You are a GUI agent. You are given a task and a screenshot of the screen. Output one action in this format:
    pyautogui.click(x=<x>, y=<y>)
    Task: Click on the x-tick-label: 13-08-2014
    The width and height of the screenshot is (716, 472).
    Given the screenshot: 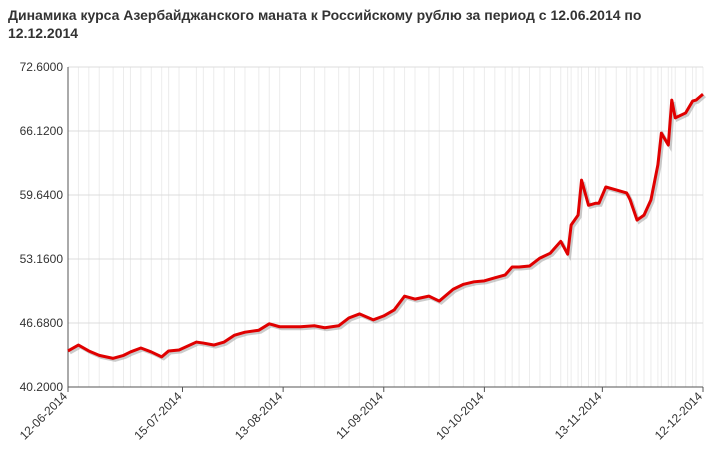 What is the action you would take?
    pyautogui.click(x=259, y=416)
    